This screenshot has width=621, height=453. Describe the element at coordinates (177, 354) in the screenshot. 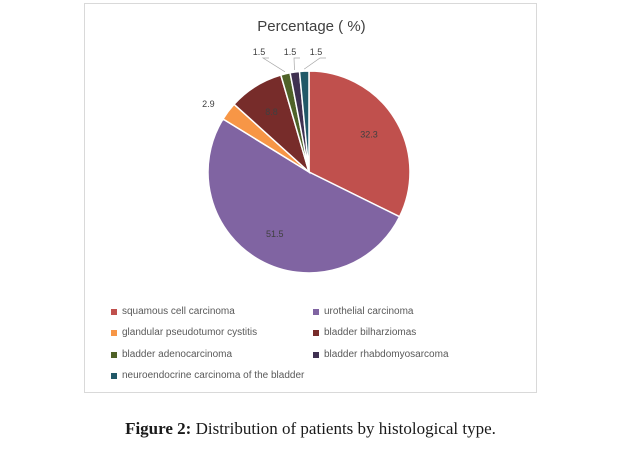

I see `legend-label-bladder-adenocarcinoma: bladder adenocarcinoma` at that location.